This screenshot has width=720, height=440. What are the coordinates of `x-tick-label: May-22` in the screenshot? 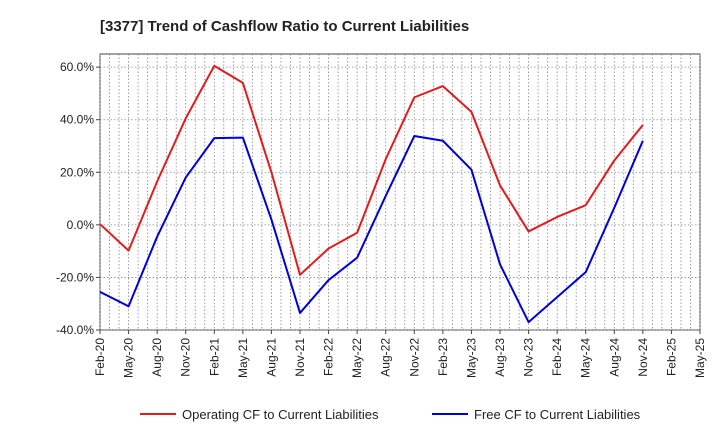 It's located at (357, 358).